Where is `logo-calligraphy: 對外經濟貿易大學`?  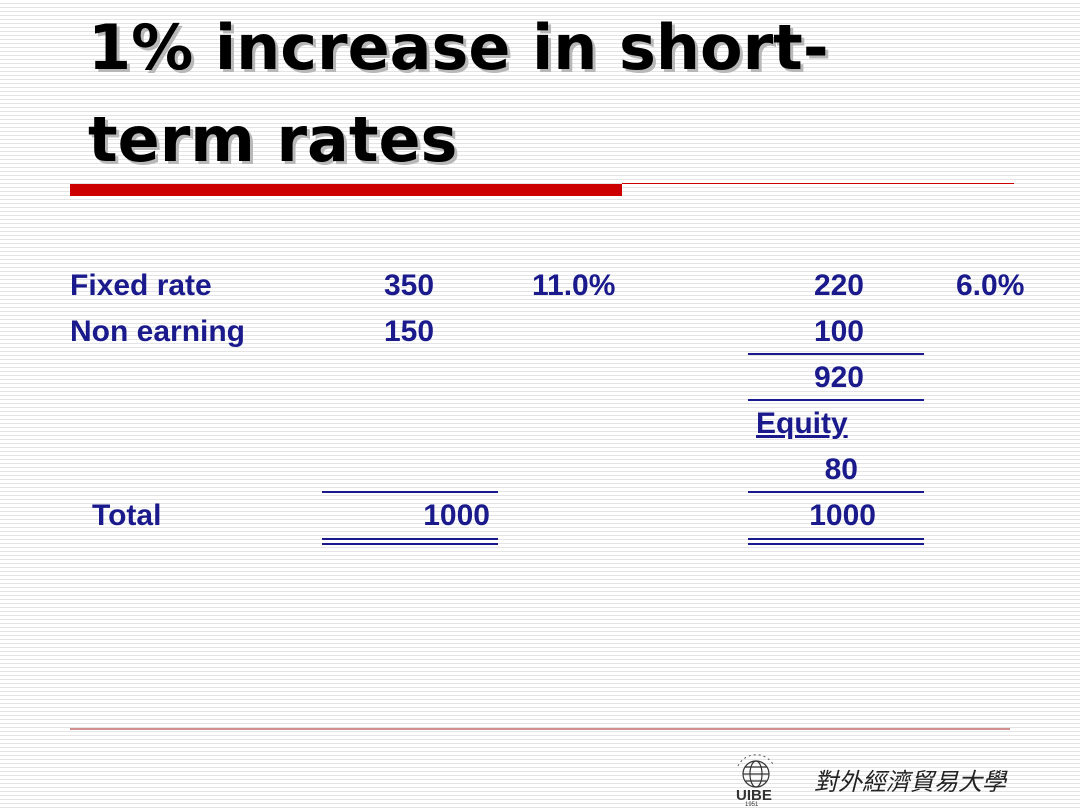 logo-calligraphy: 對外經濟貿易大學 is located at coordinates (911, 782).